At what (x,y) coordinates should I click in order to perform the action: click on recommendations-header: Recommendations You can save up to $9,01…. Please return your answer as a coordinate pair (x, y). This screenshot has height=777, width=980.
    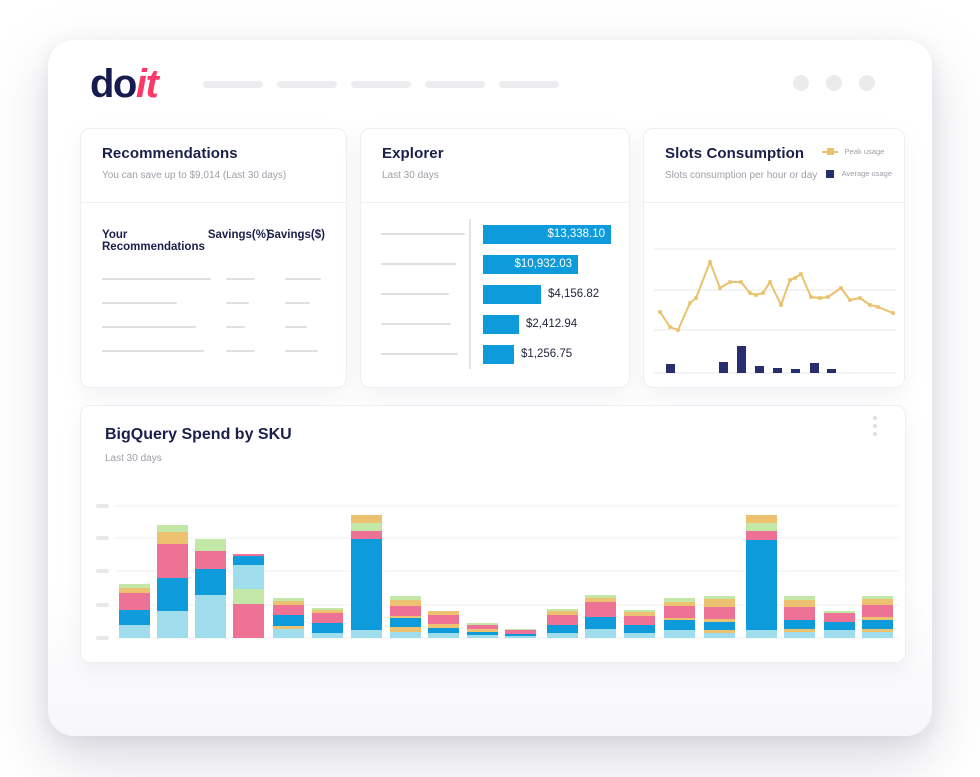
    Looking at the image, I should click on (213, 166).